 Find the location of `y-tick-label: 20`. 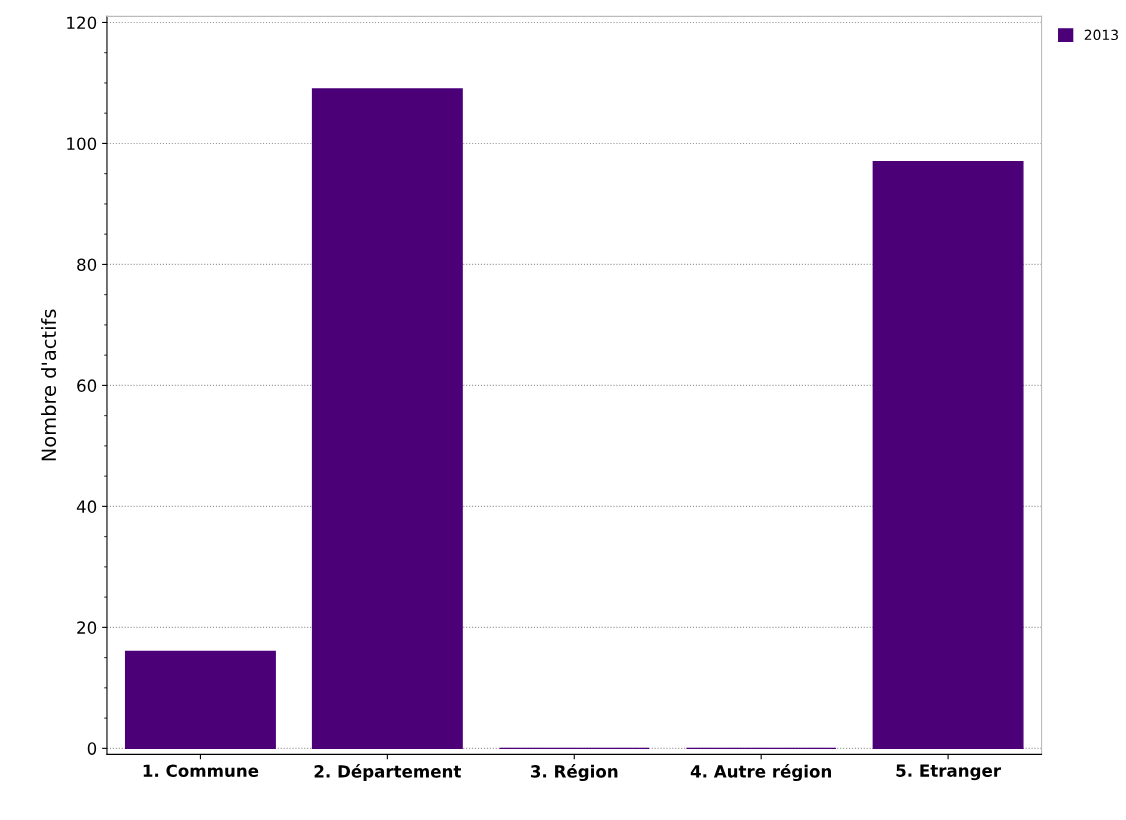

y-tick-label: 20 is located at coordinates (87, 627).